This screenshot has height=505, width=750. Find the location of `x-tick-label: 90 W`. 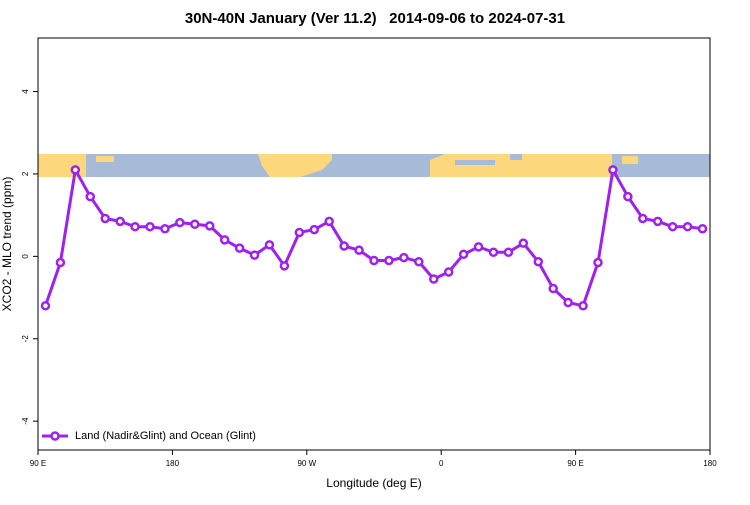

x-tick-label: 90 W is located at coordinates (306, 463).